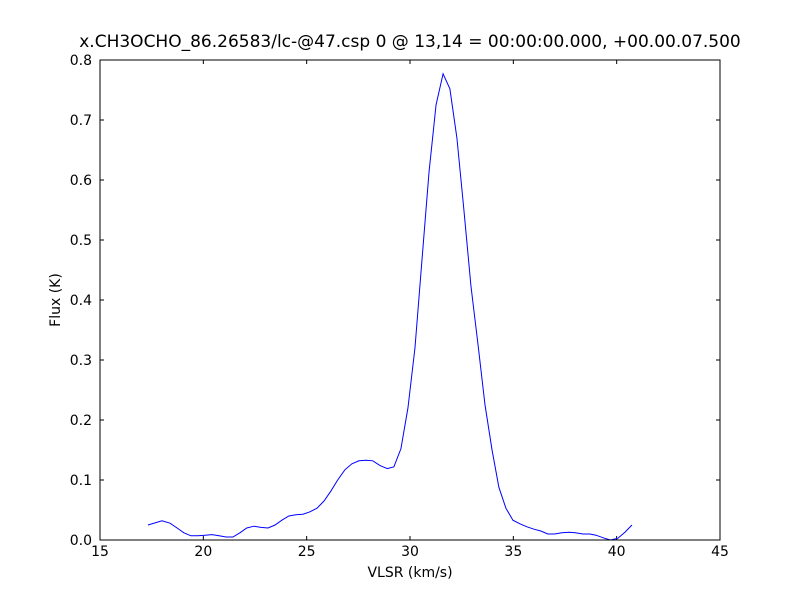  What do you see at coordinates (81, 481) in the screenshot?
I see `y-tick-label: 0.1` at bounding box center [81, 481].